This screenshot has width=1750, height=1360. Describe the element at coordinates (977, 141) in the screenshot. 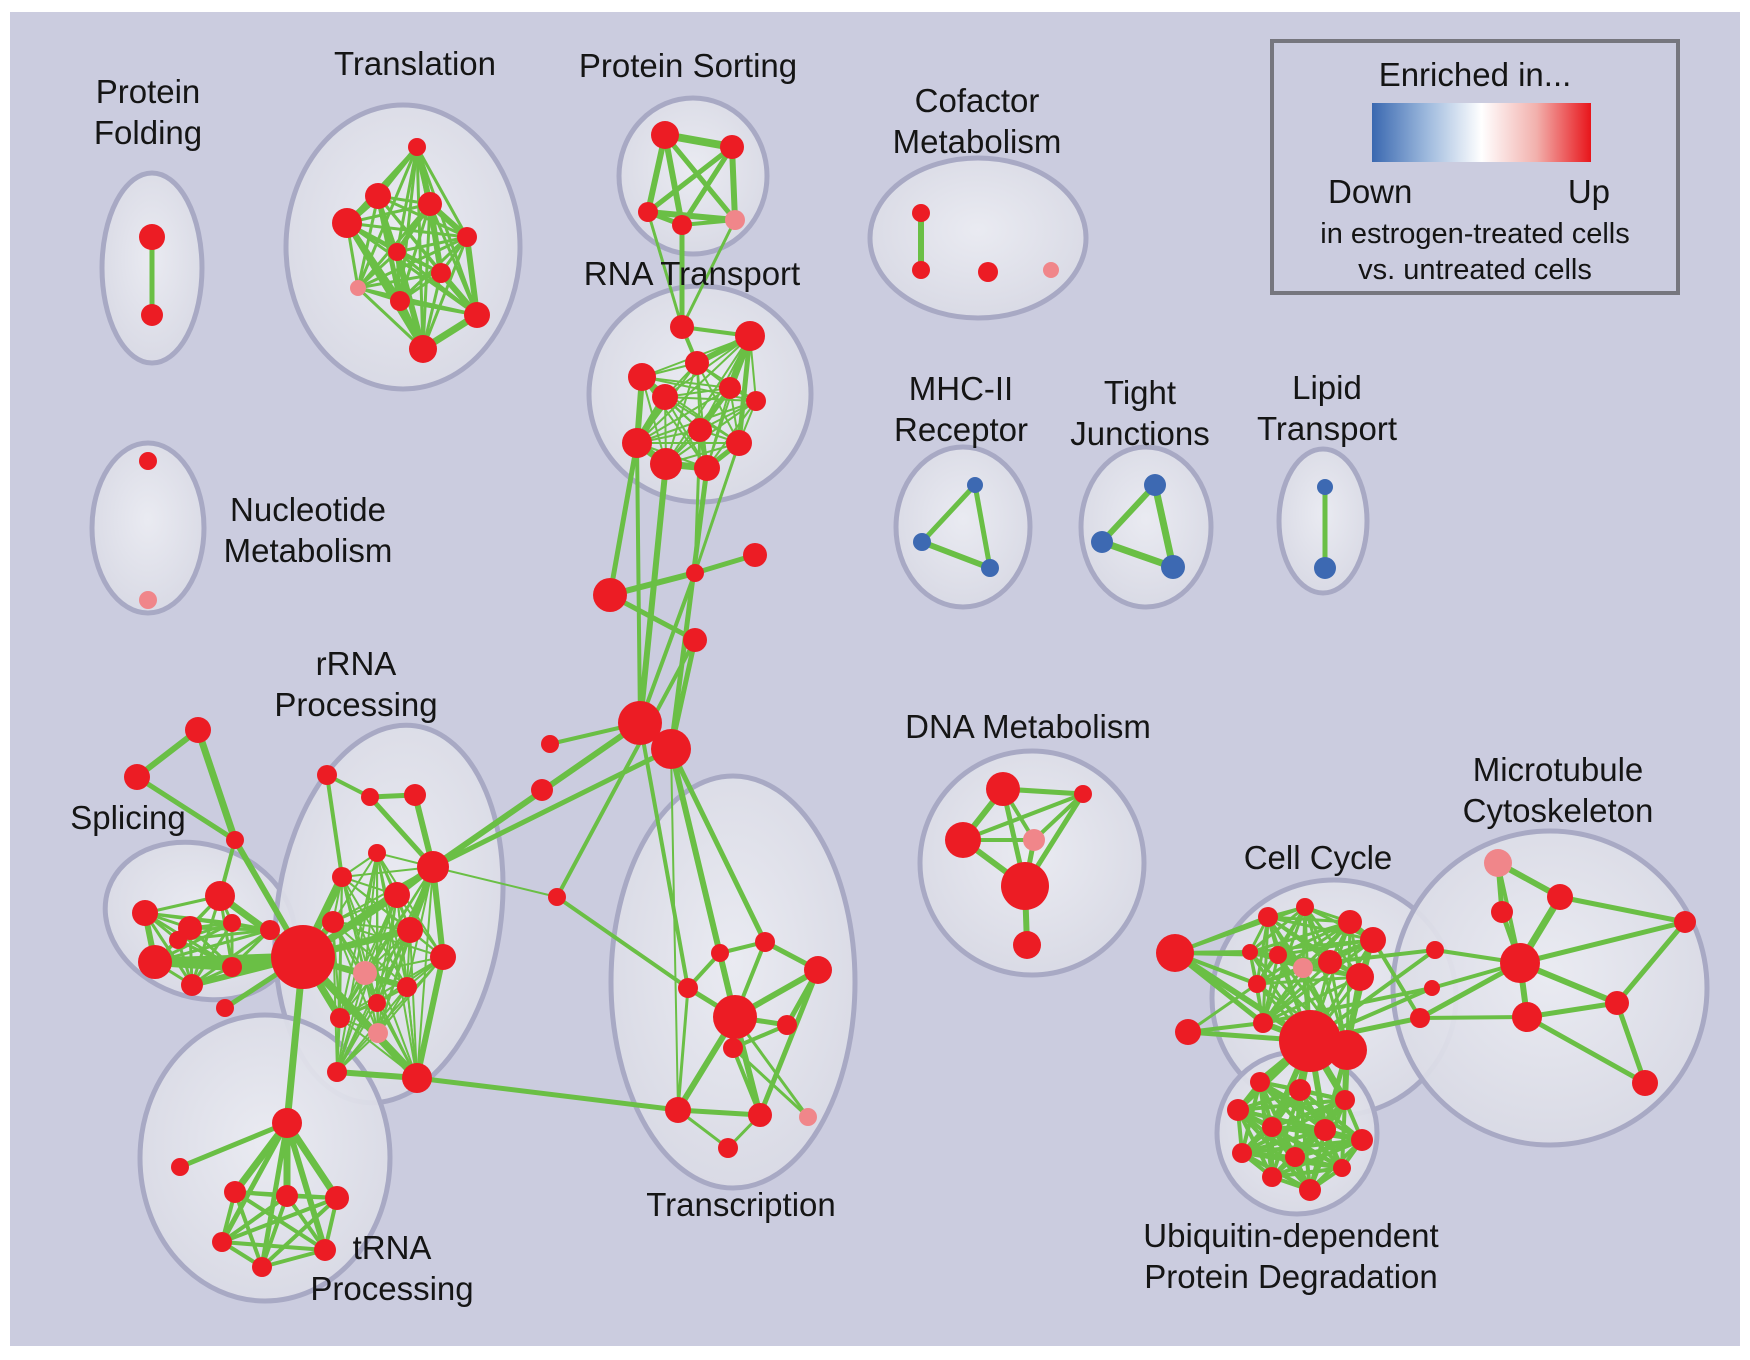

I see `cluster-label-cofactor-metabolism: Metabolism` at that location.